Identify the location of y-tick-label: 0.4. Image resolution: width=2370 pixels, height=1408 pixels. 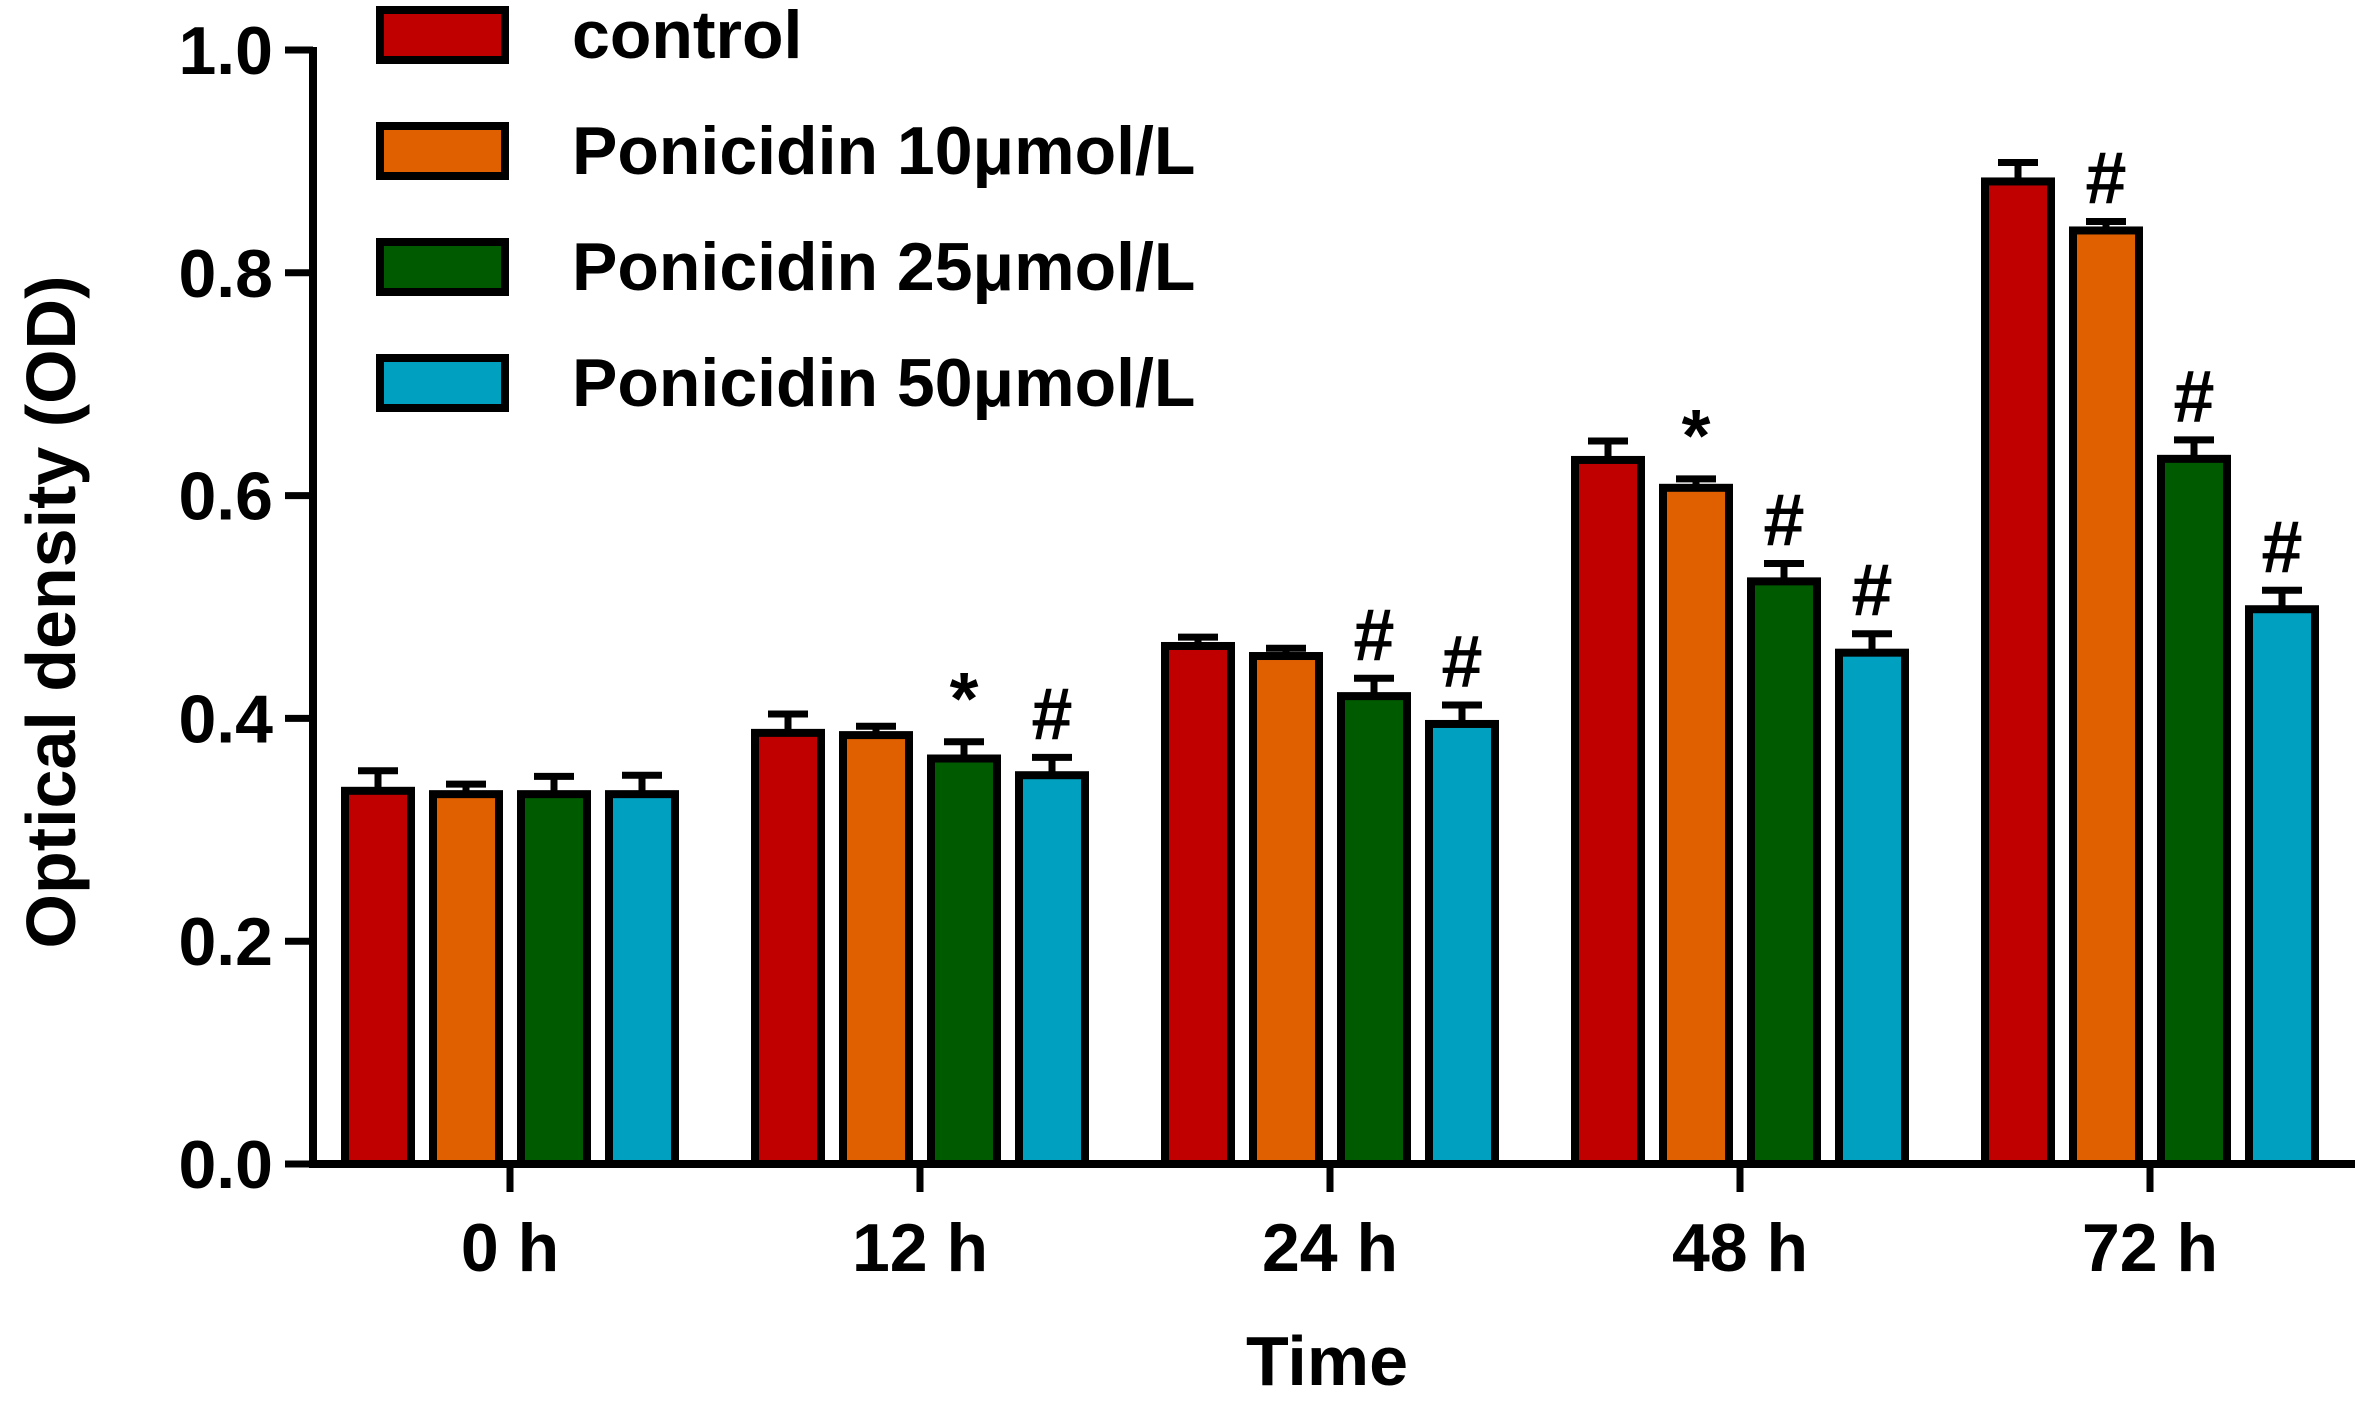
(225, 719).